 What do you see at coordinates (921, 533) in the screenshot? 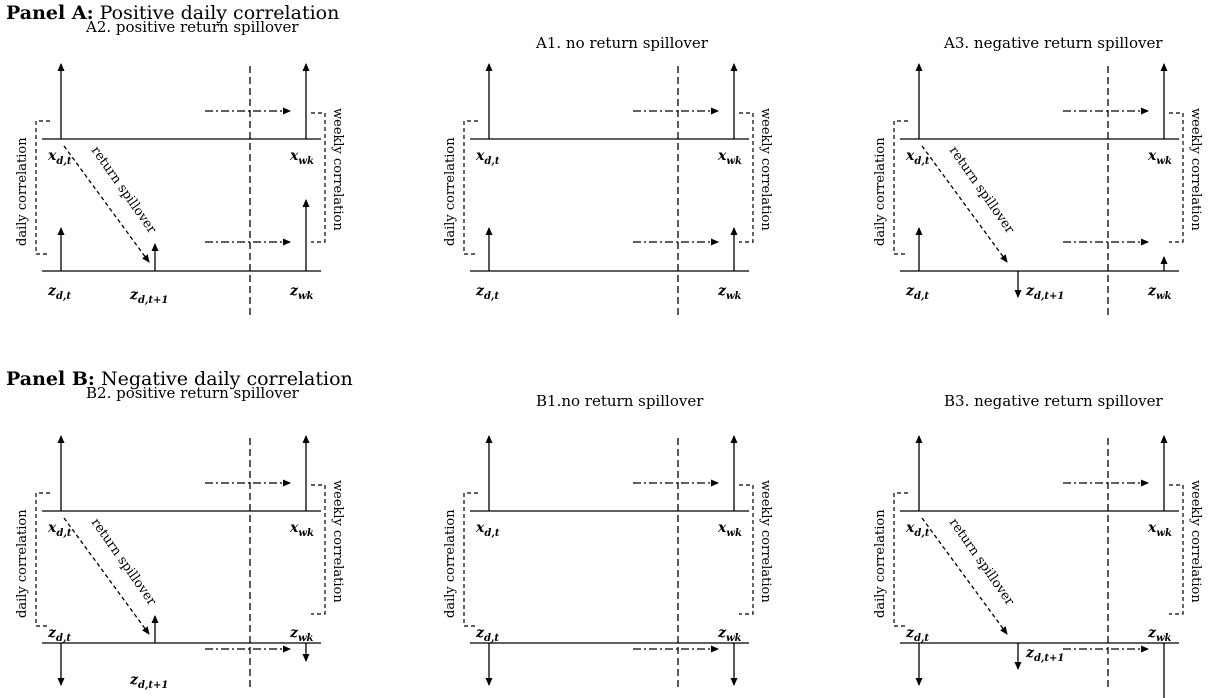
I see `b3-x-dt-label-subscript: d,t` at bounding box center [921, 533].